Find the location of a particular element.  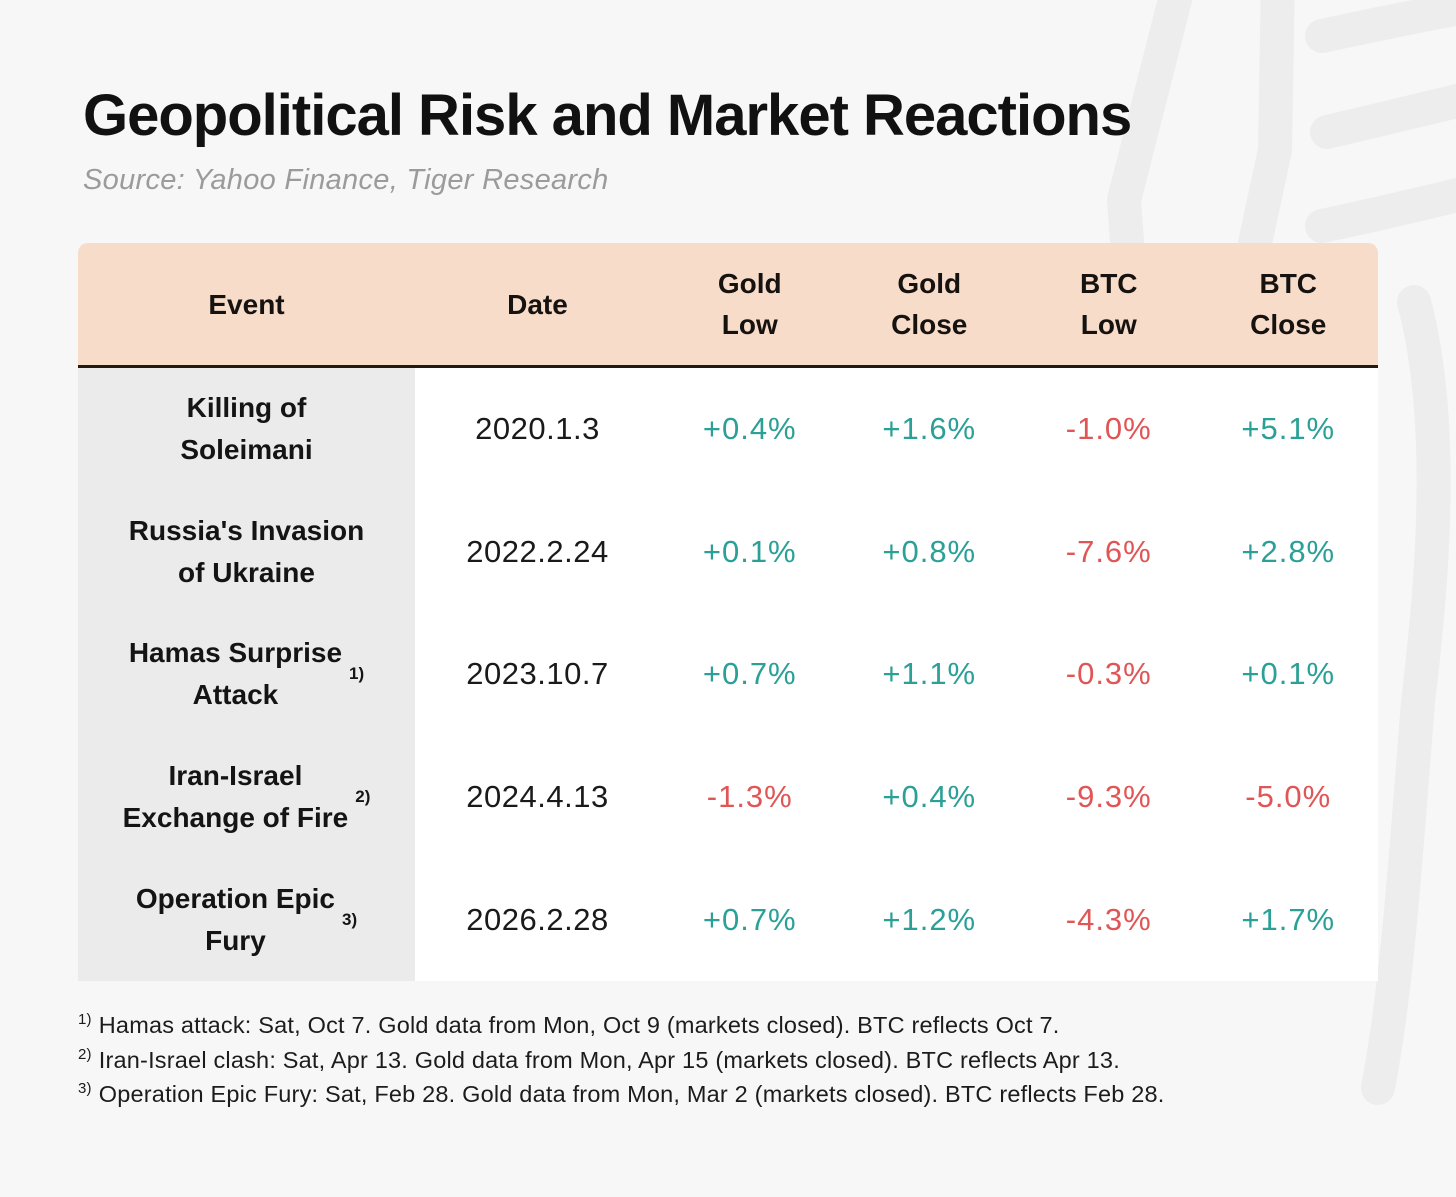

event-cell: Operation Epic Fury 3) is located at coordinates (246, 919).